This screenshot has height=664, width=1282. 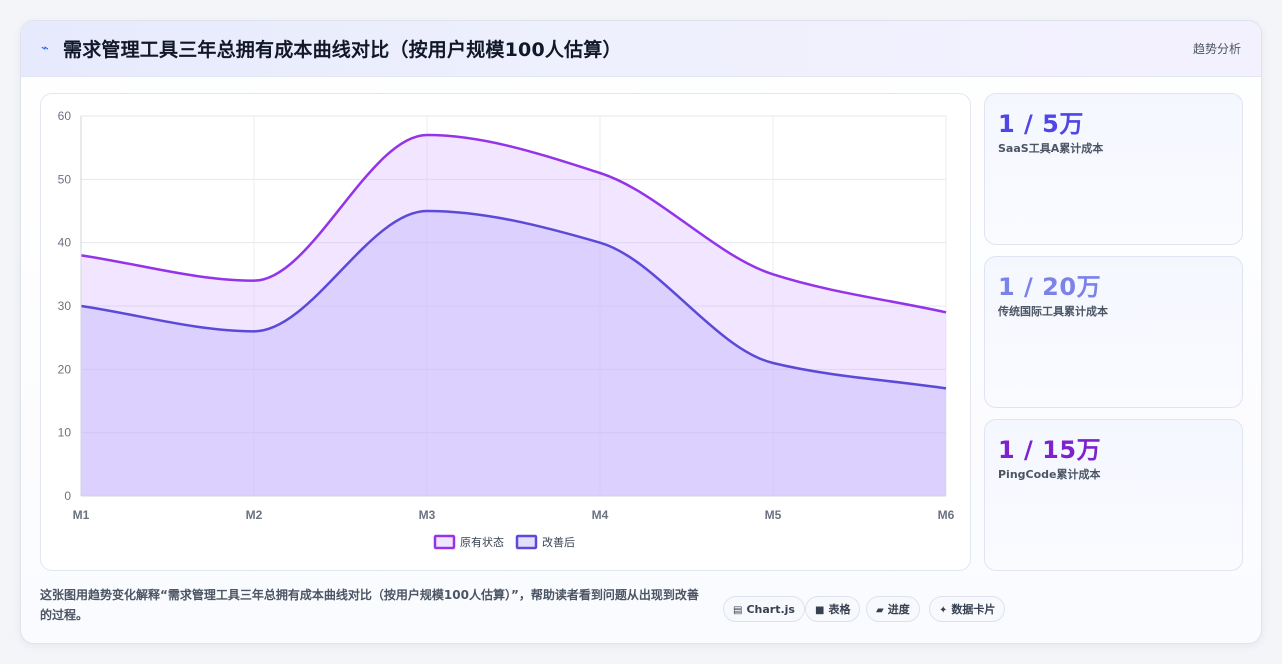 I want to click on x-tick-label: M5, so click(x=773, y=515).